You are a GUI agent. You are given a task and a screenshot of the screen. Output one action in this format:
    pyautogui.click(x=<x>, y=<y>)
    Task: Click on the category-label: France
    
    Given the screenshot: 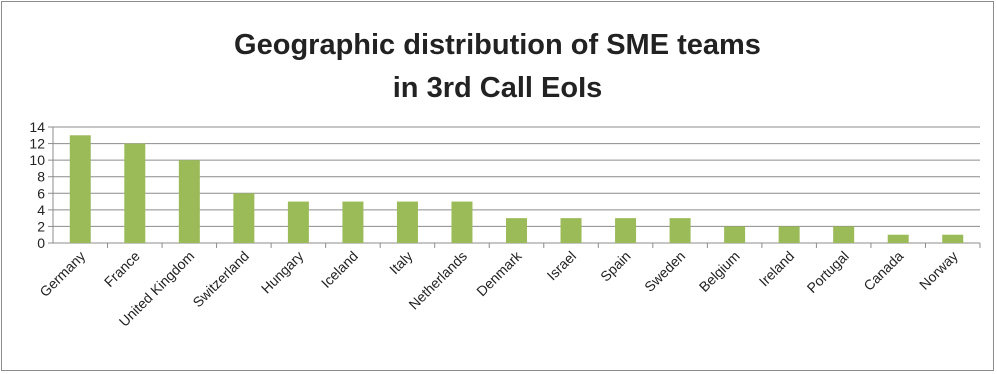 What is the action you would take?
    pyautogui.click(x=122, y=269)
    